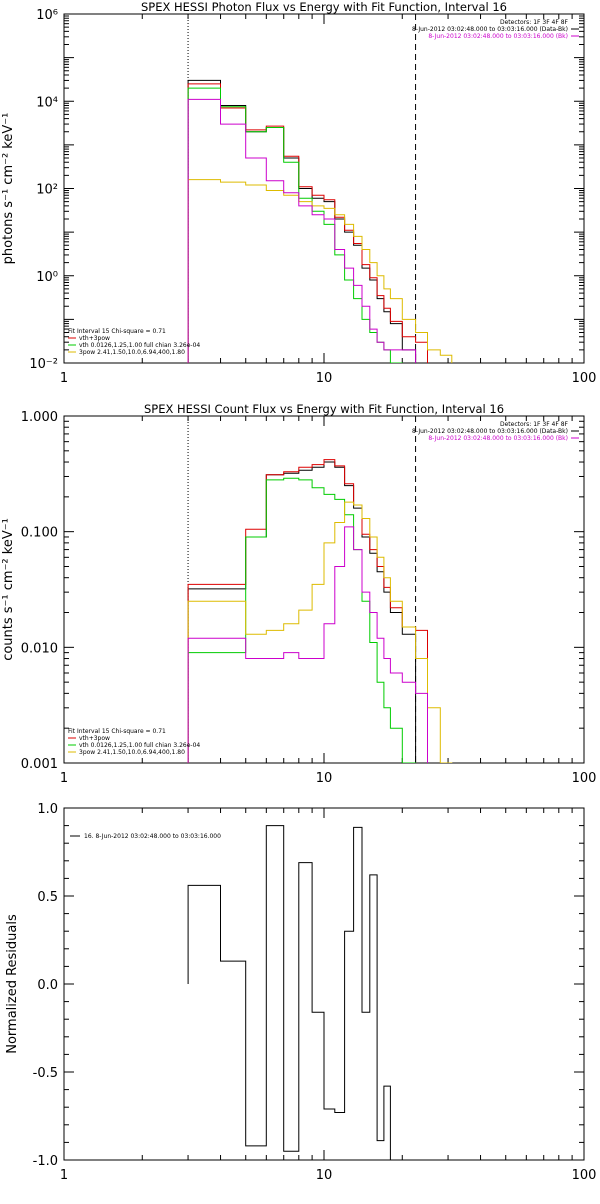 This screenshot has width=600, height=1204. I want to click on y-tick-label: 1.0, so click(47, 809).